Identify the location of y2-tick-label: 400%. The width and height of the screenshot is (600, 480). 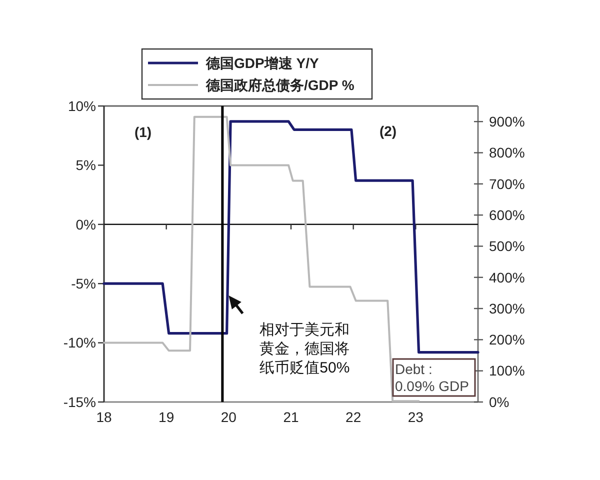
(507, 277).